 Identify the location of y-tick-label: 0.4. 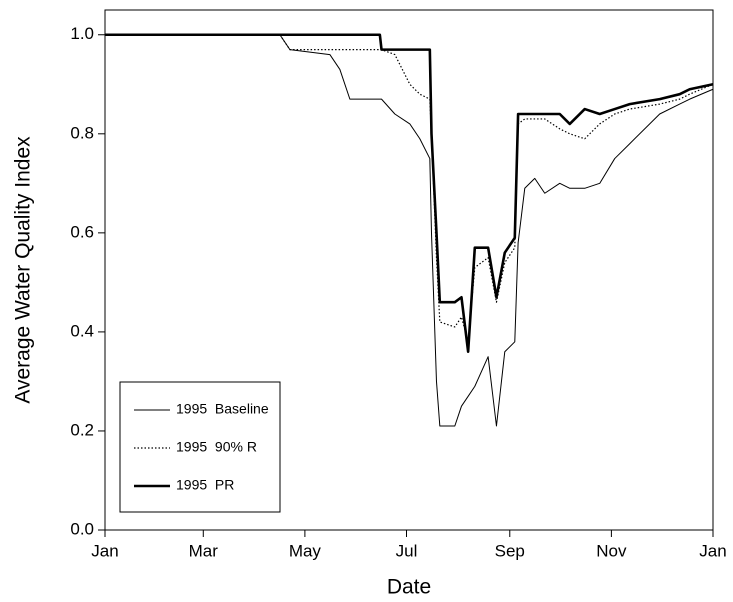
(82, 330).